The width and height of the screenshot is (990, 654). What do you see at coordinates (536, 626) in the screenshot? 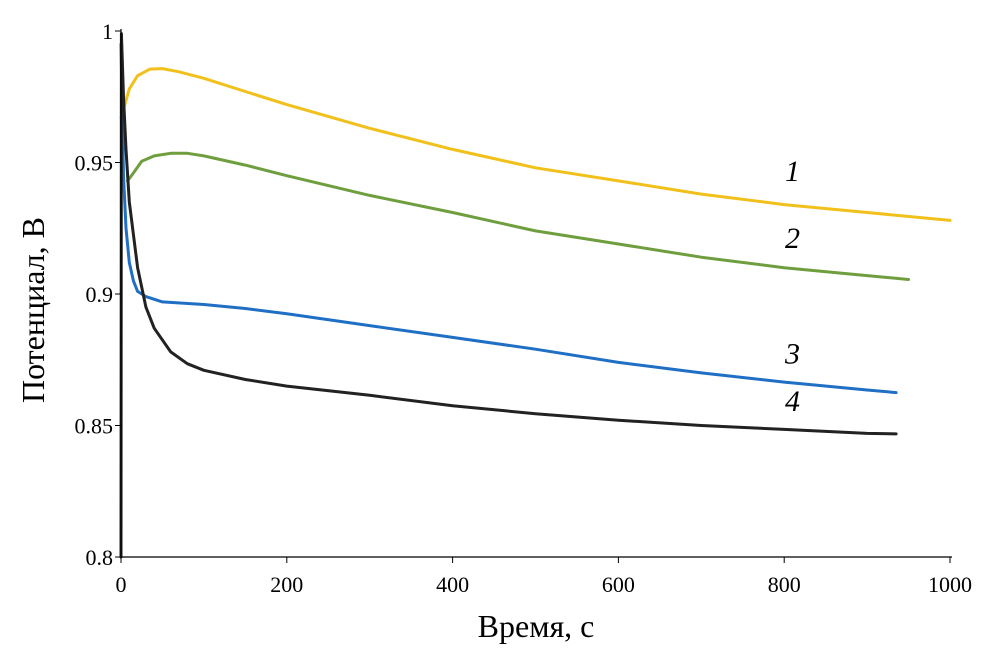
I see `x-axis-title: Время, с` at bounding box center [536, 626].